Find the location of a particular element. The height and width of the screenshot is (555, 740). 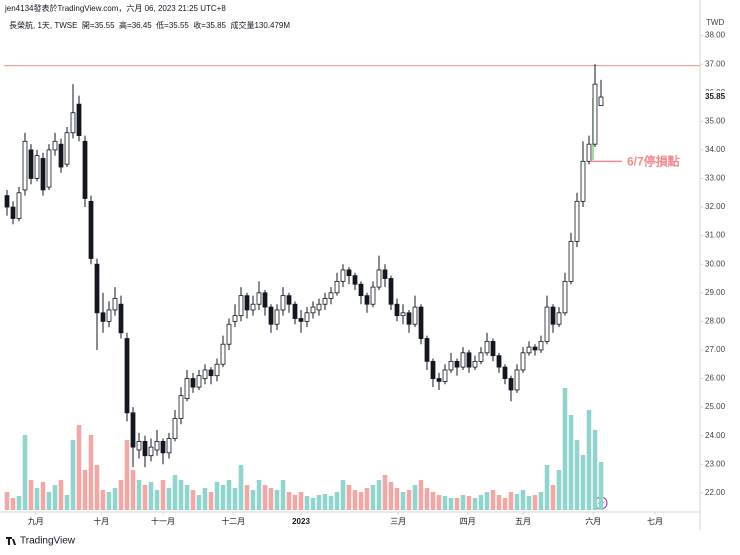

logo is located at coordinates (11, 541).